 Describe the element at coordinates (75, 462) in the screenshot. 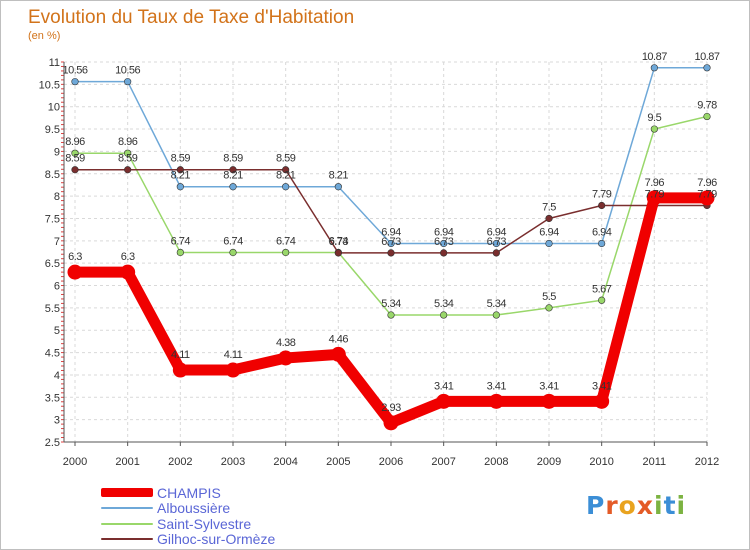

I see `x-tick-label: 2000` at that location.